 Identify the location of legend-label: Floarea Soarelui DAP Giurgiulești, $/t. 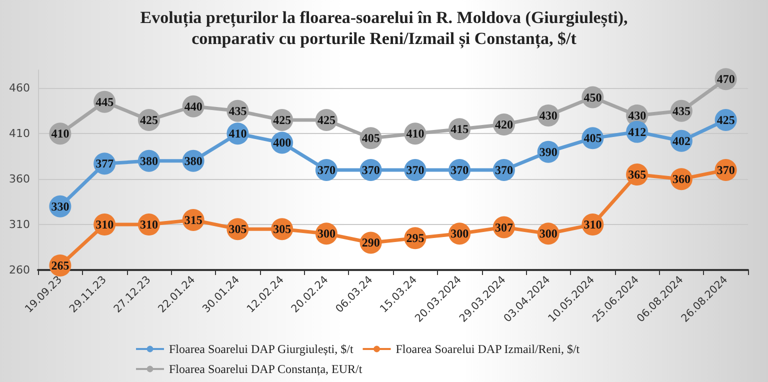
(261, 349).